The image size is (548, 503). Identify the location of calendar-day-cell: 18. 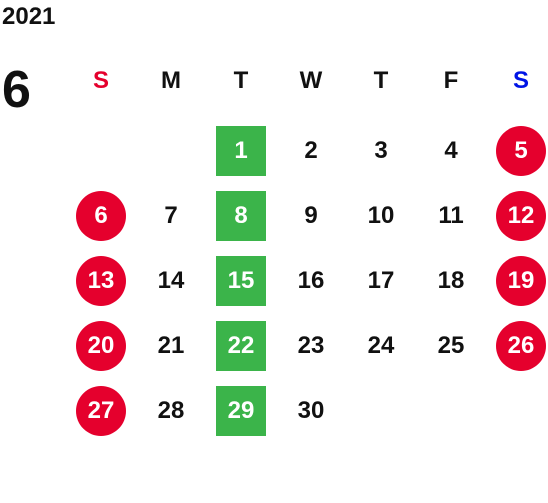
(451, 280).